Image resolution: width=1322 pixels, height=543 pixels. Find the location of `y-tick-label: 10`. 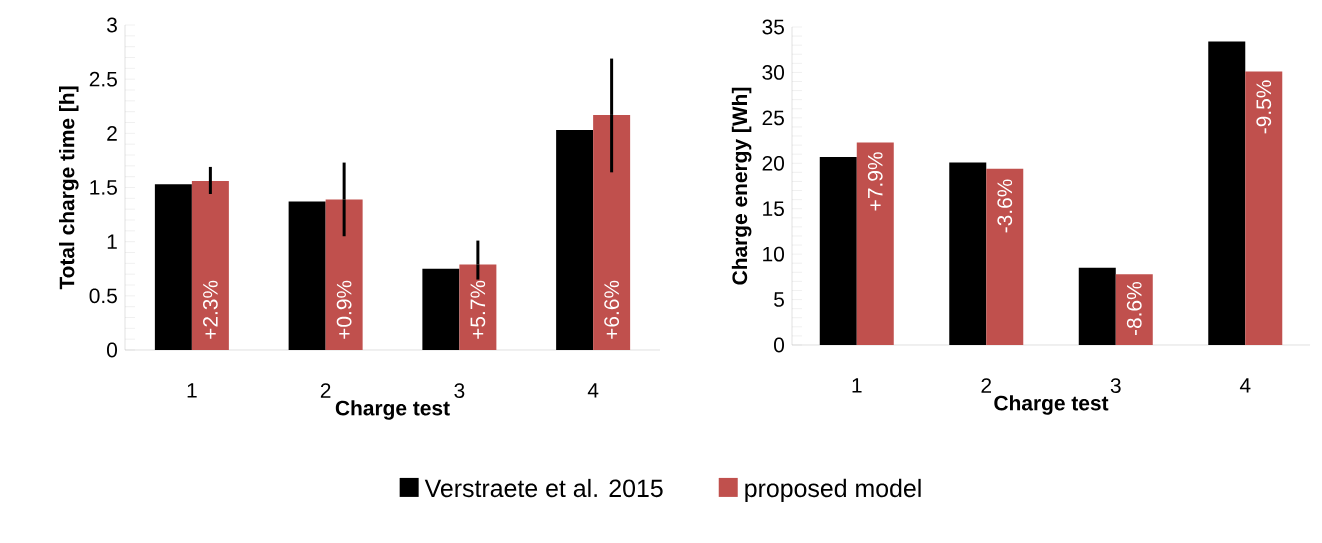

y-tick-label: 10 is located at coordinates (774, 254).